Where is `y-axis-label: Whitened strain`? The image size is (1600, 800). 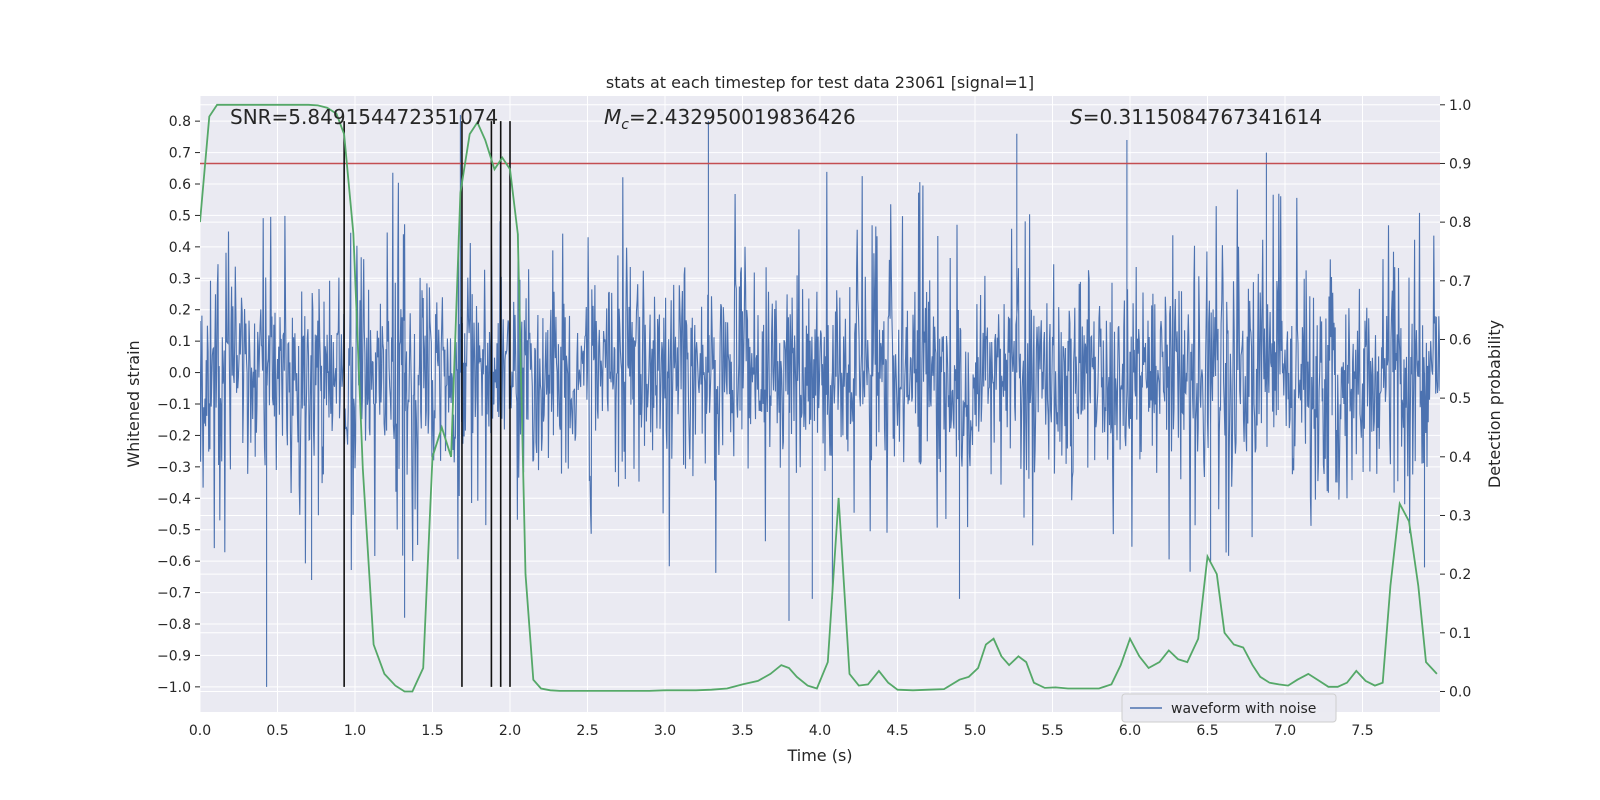
y-axis-label: Whitened strain is located at coordinates (133, 403).